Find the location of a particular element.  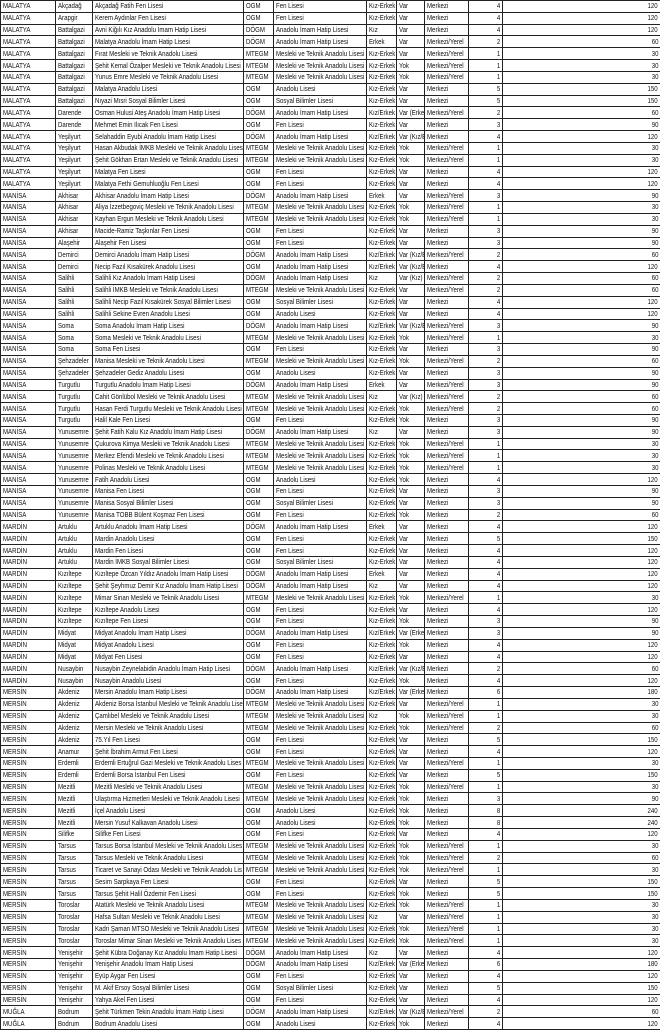

cell-text: Alaşehir is located at coordinates (69, 243).